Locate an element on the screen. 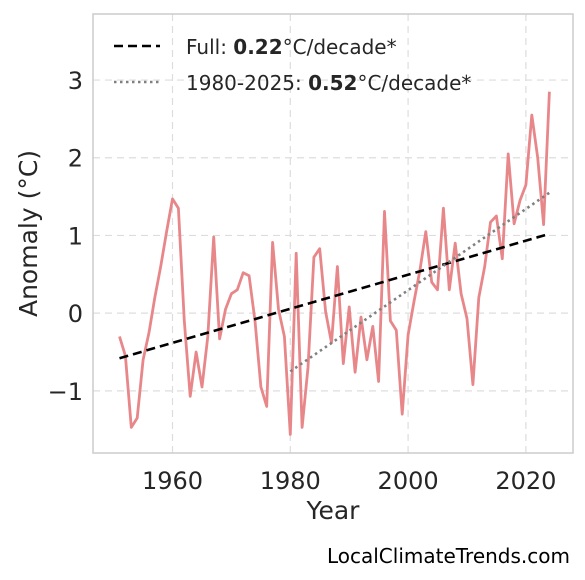 The width and height of the screenshot is (585, 580). y-tick-label: −1 is located at coordinates (65, 392).